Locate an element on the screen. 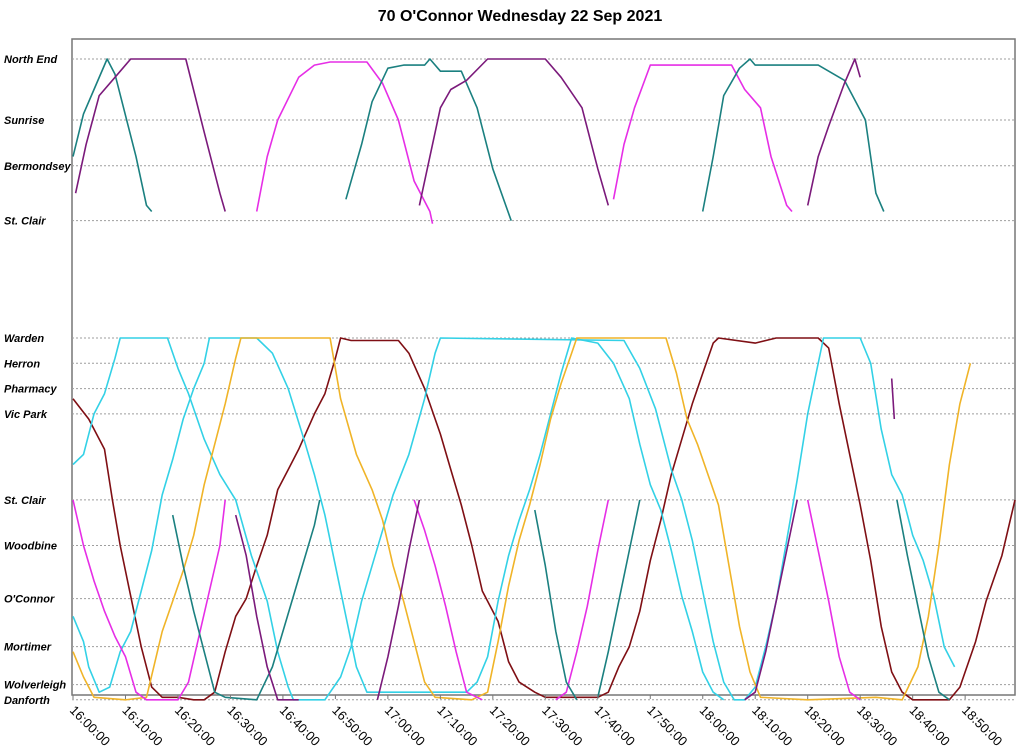 The image size is (1024, 754). stop-label-lower-o-connor: O'Connor is located at coordinates (29, 600).